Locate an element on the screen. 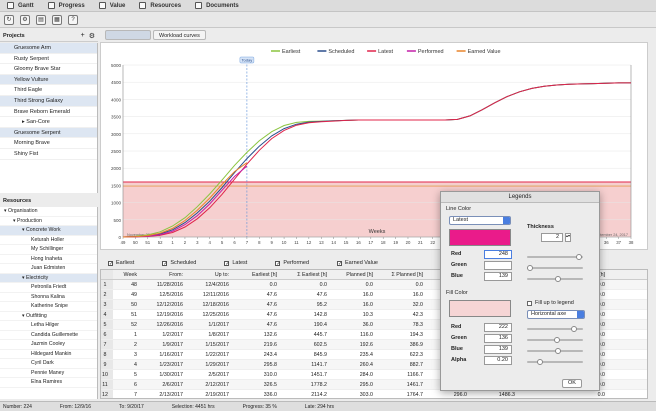 The width and height of the screenshot is (656, 411). fill-upto-checkbox: Fill up to legend is located at coordinates (550, 303).